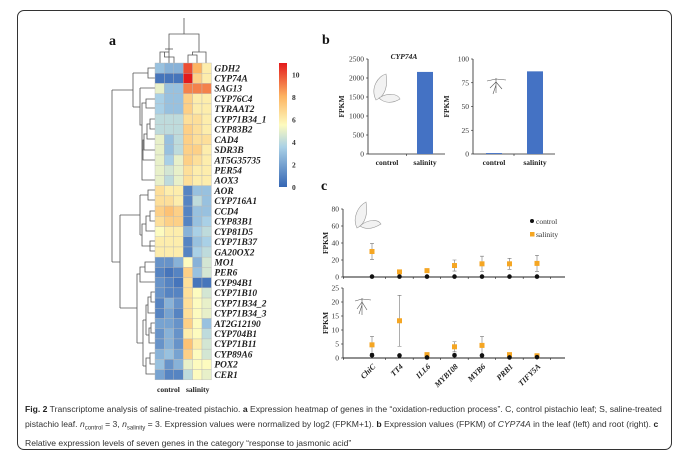 This screenshot has height=456, width=683. I want to click on y-tick-label: 500, so click(359, 135).